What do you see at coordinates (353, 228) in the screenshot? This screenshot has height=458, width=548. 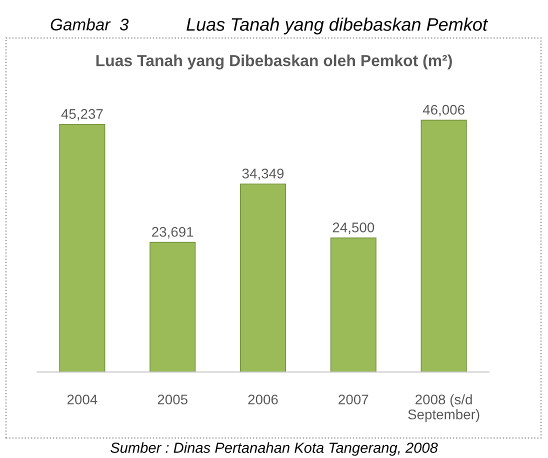 I see `data-label: 24,500` at bounding box center [353, 228].